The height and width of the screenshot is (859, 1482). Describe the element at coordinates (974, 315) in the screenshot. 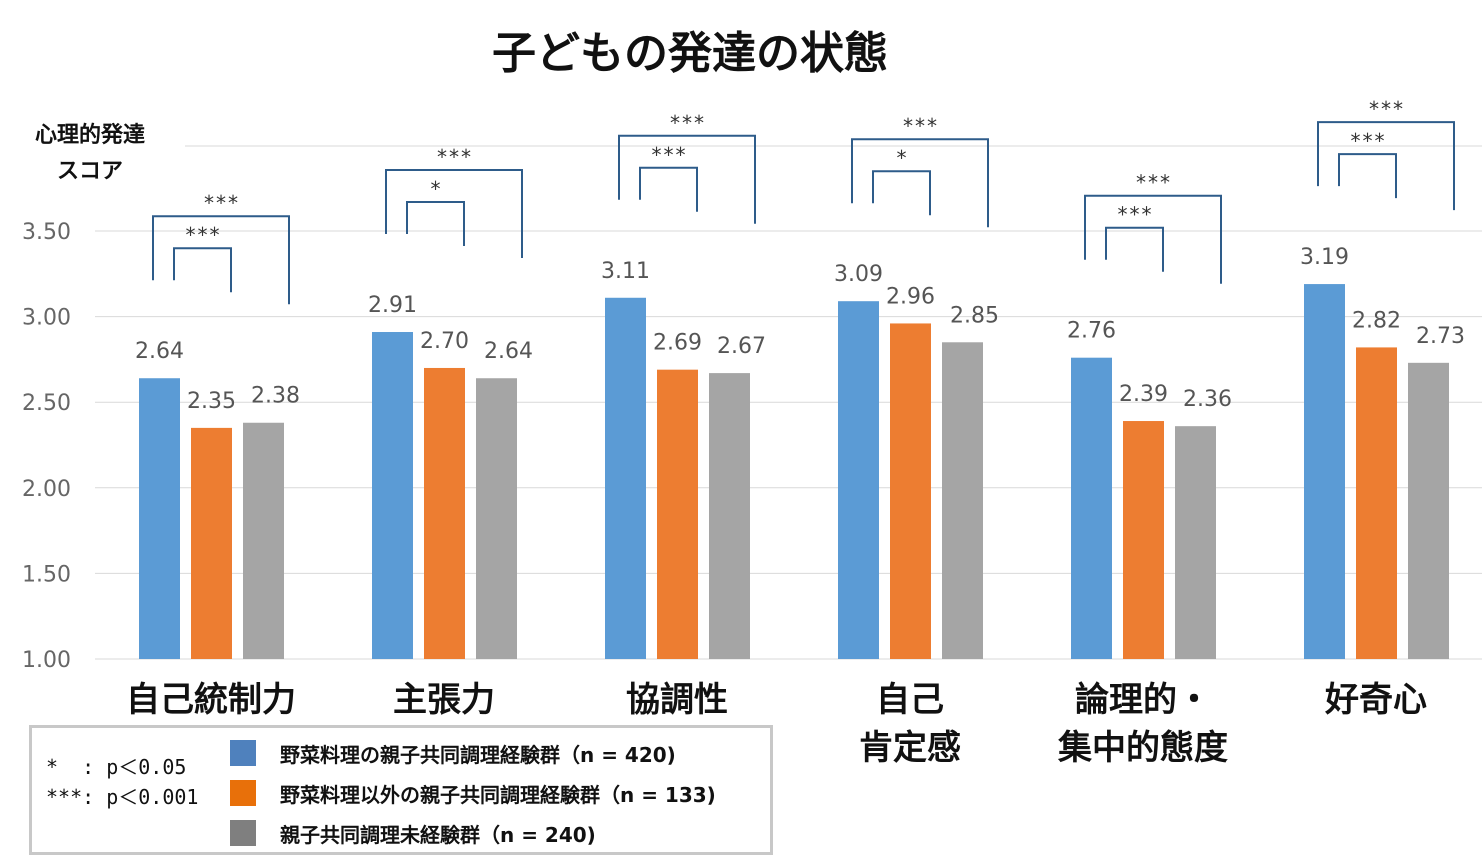

I see `value-label: 2.85` at that location.